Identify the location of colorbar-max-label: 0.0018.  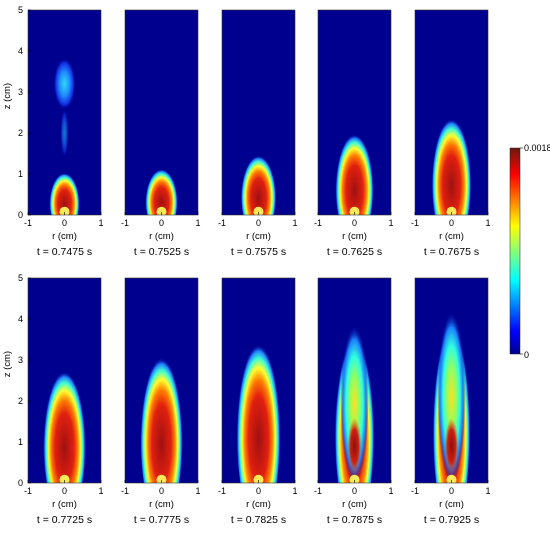
(537, 148).